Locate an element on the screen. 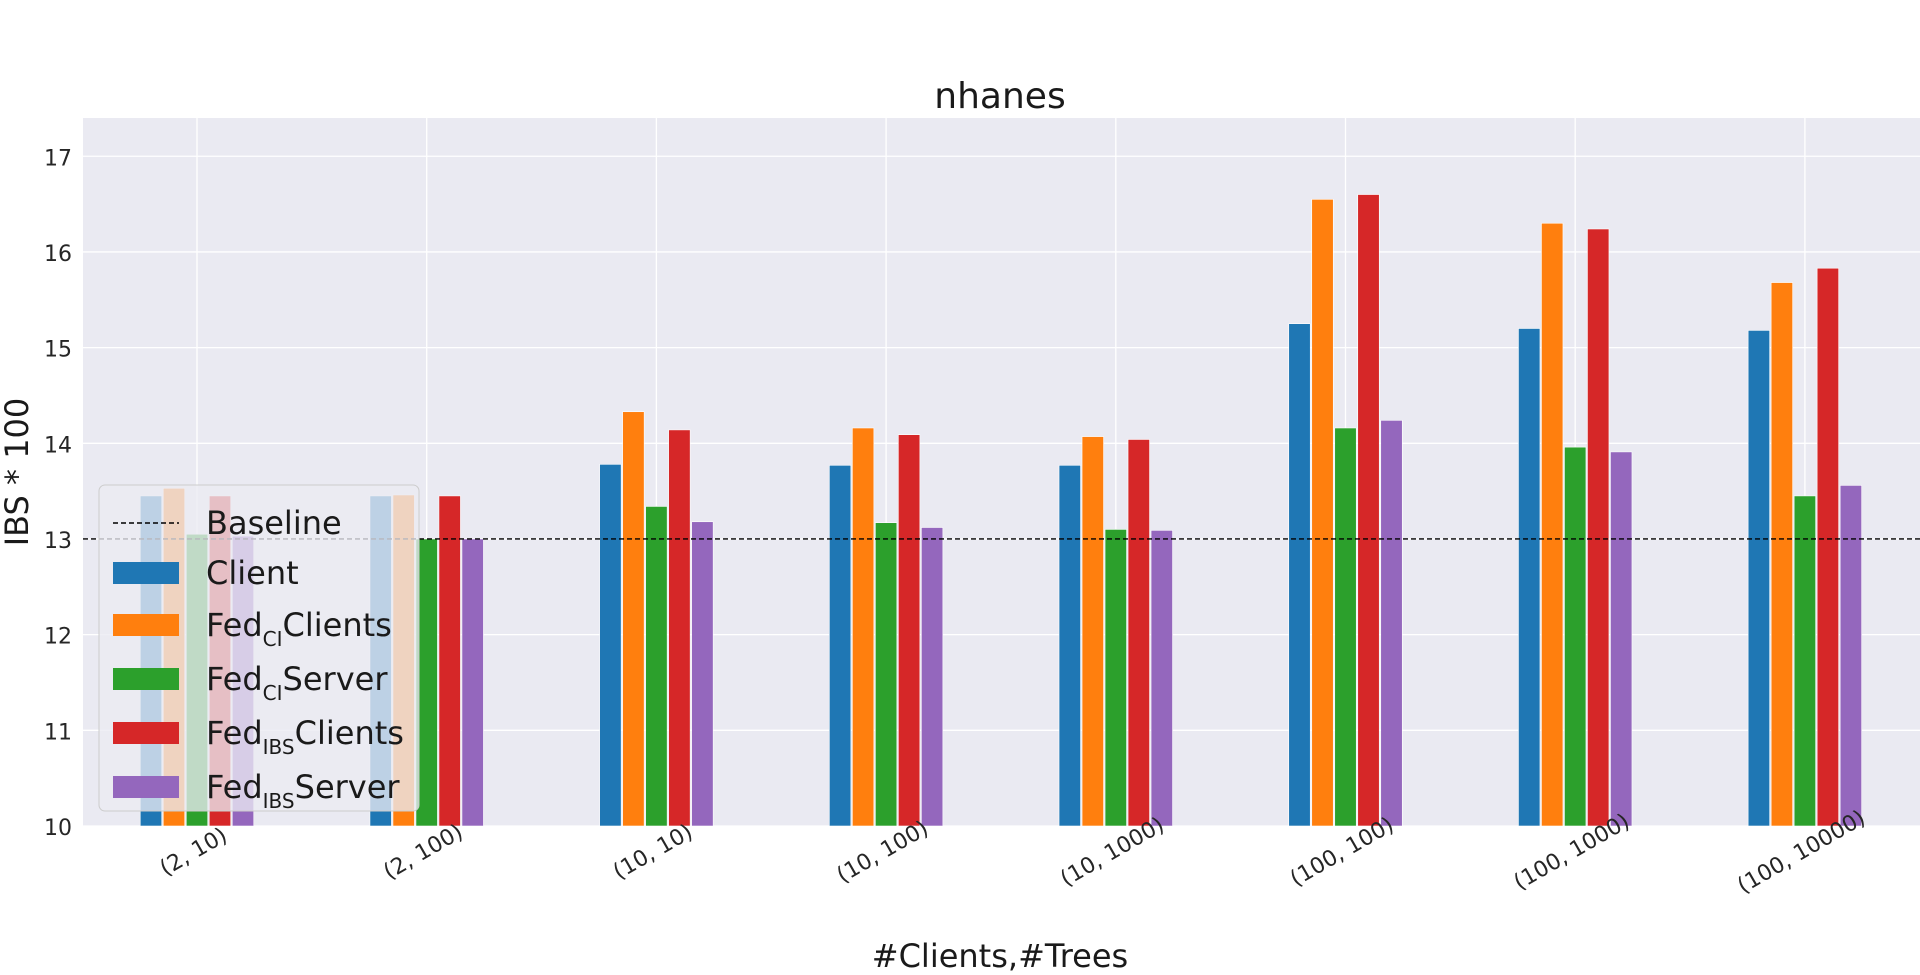  y-tick-label: 14 is located at coordinates (58, 445).